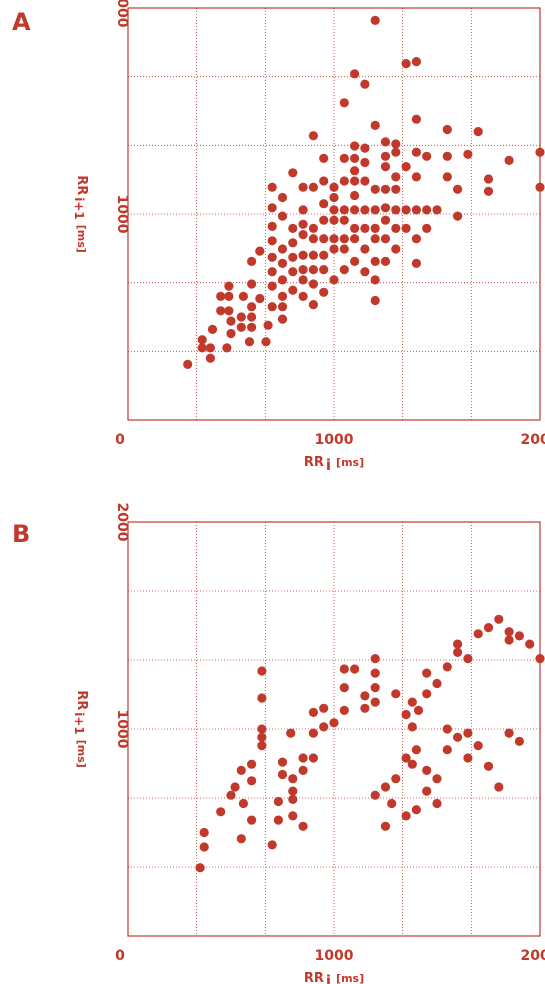 This screenshot has width=545, height=984. I want to click on x-tick-label: 1000, so click(334, 440).